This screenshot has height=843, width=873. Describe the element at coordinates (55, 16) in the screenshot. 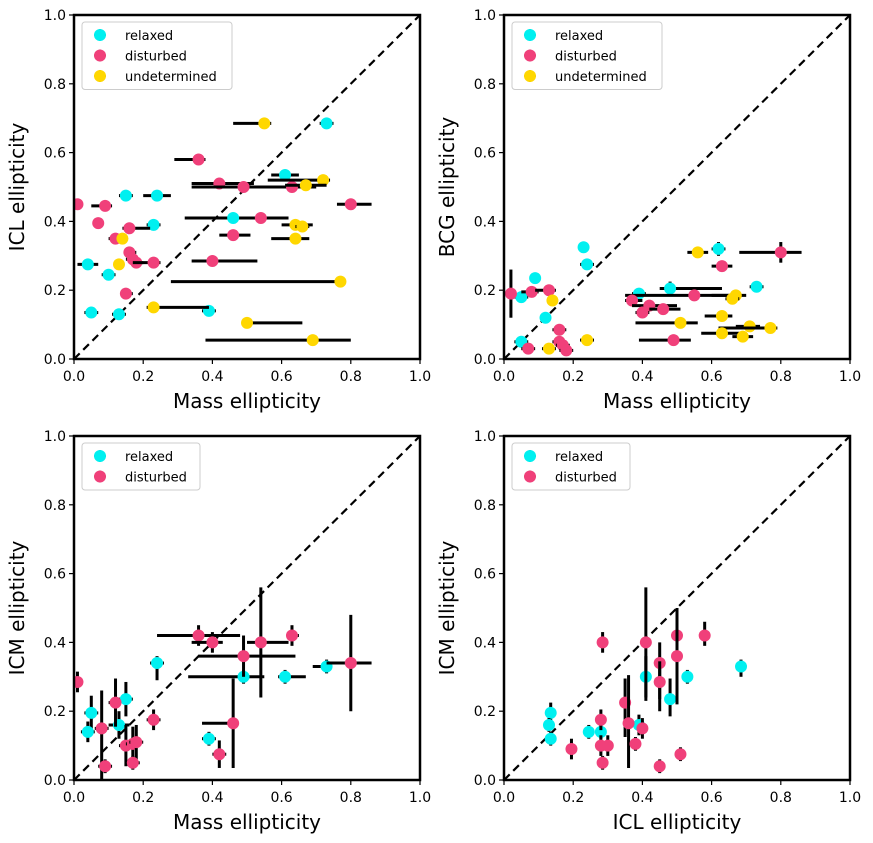

I see `y-tick-label: 1.0` at that location.